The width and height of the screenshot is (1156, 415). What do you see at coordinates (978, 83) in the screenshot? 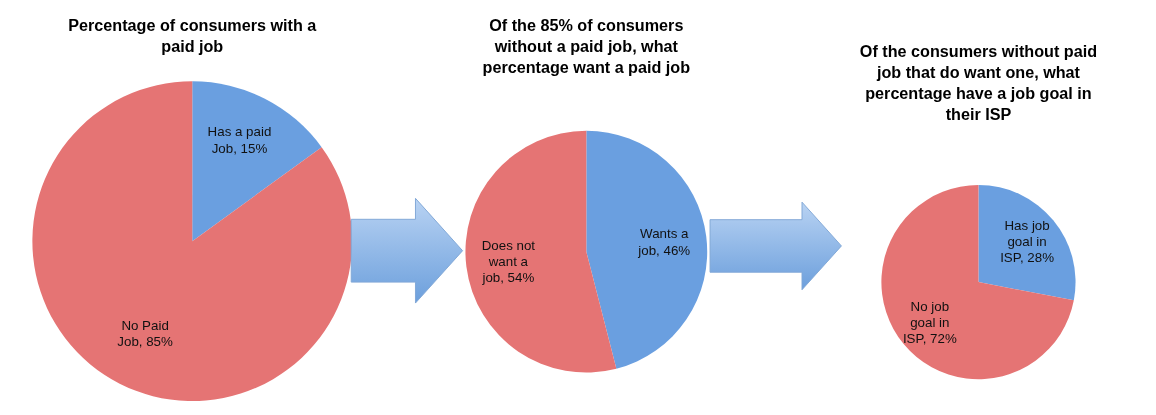
I see `chart-title: Of the consumers without paid job that do want one, what percentage have a job goal in their ISP` at bounding box center [978, 83].